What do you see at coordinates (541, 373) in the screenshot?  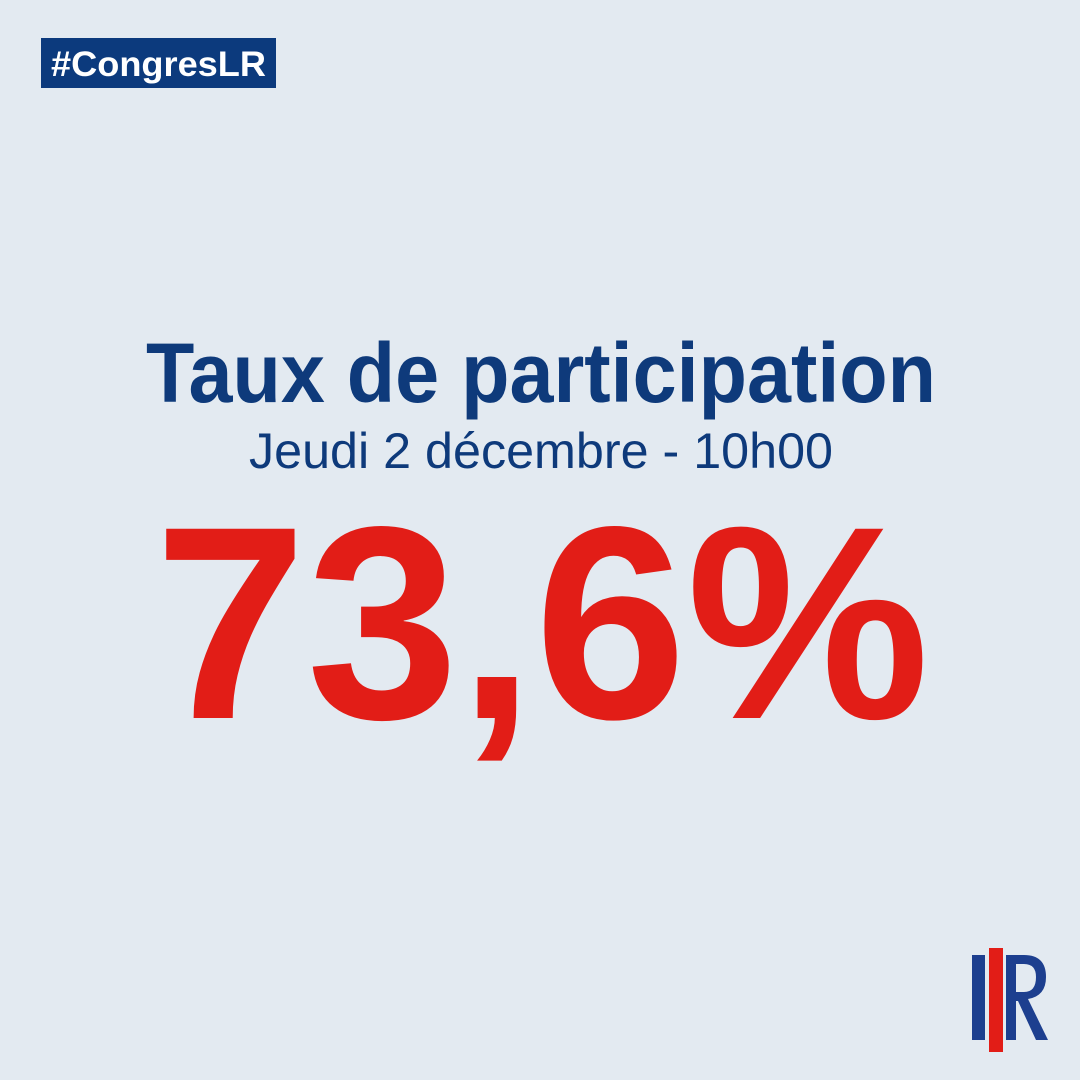 I see `title: Taux de participation` at bounding box center [541, 373].